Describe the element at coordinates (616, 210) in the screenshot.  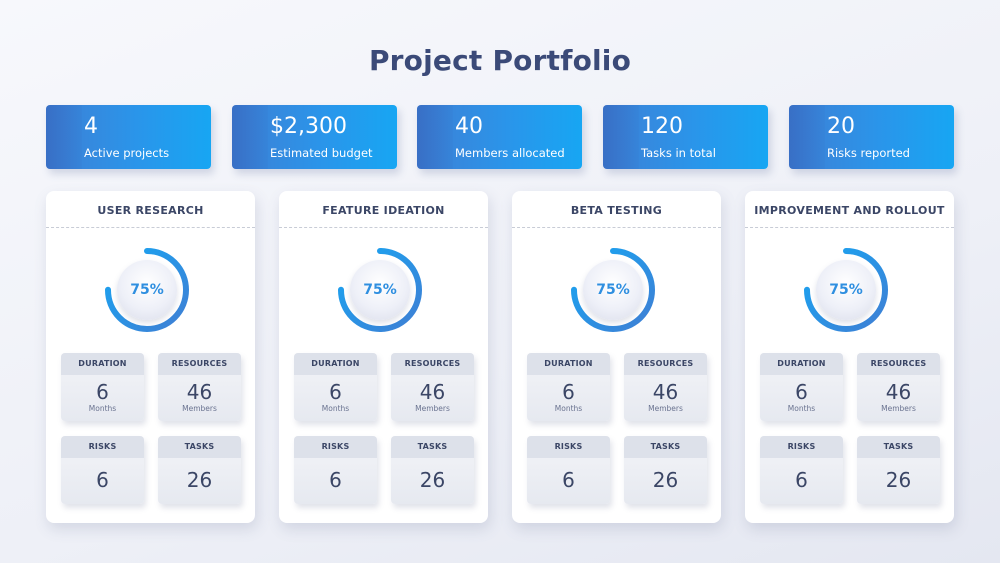
I see `card-title: BETA TESTING` at that location.